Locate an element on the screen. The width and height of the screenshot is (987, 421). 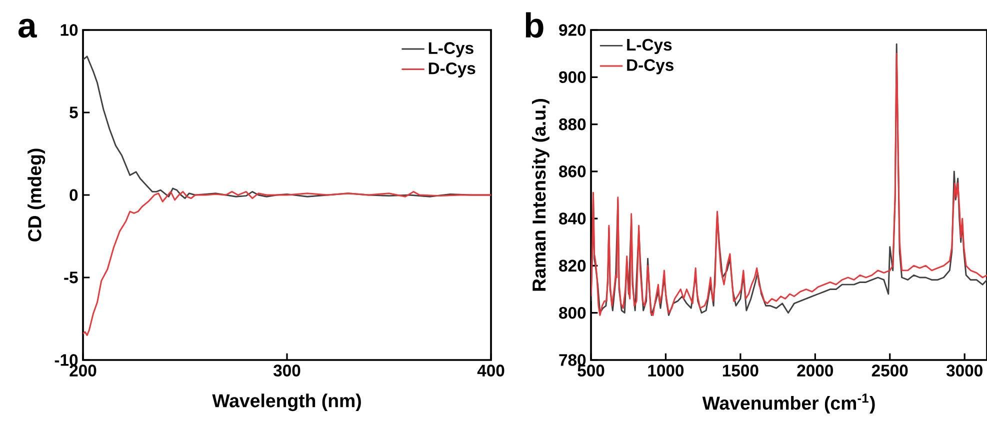
y-axis-title: CD (mdeg) is located at coordinates (37, 195).